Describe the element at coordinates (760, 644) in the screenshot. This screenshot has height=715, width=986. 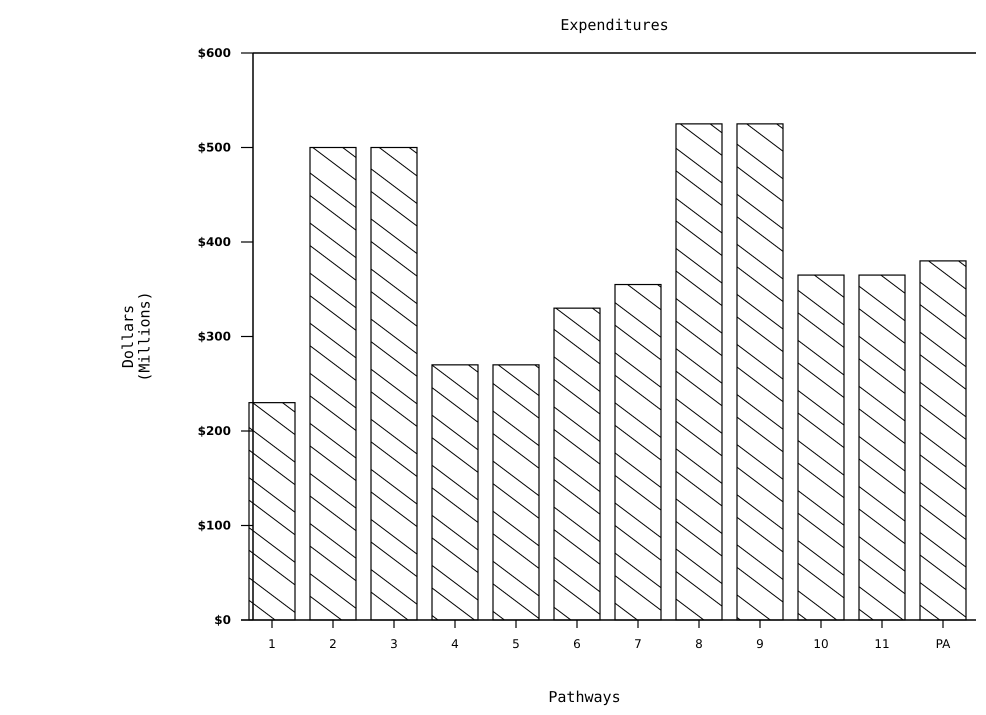
I see `x-tick-label: 9` at that location.